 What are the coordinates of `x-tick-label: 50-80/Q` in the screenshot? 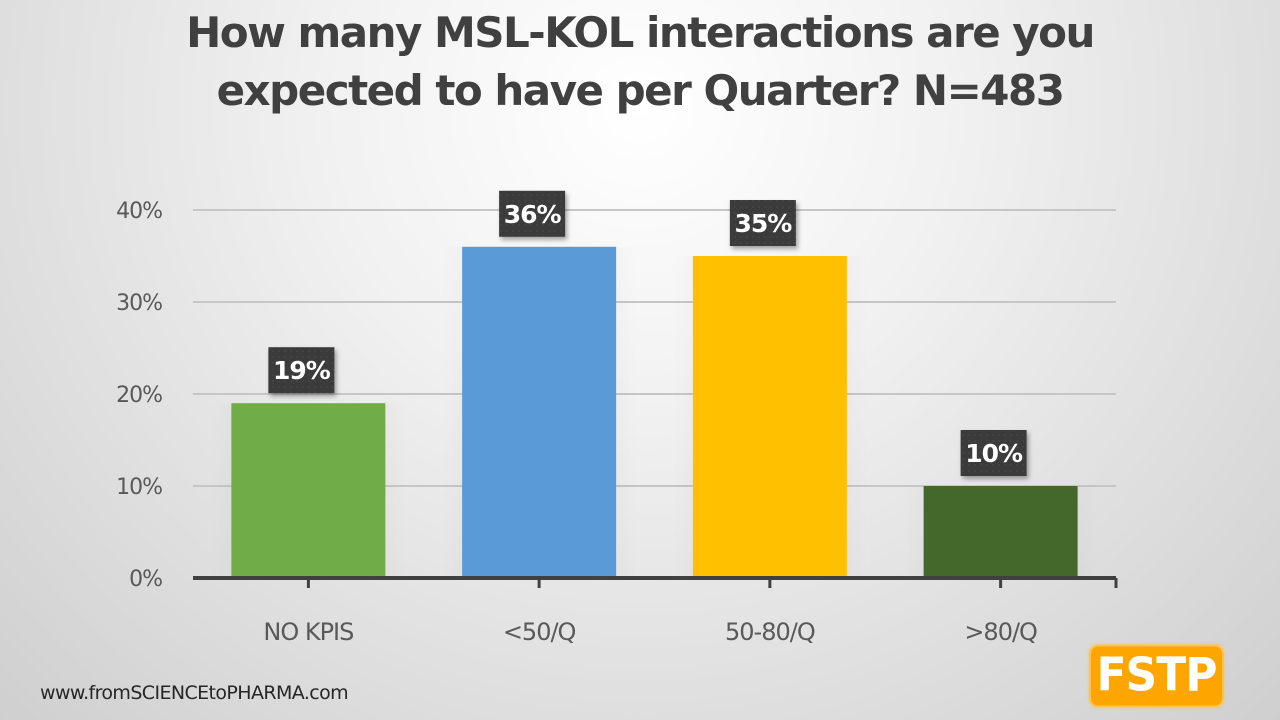 It's located at (770, 632).